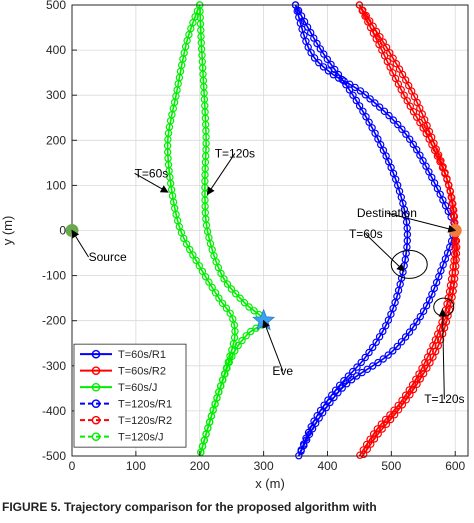 The width and height of the screenshot is (474, 523). Describe the element at coordinates (409, 264) in the screenshot. I see `highlight-ellipse` at that location.